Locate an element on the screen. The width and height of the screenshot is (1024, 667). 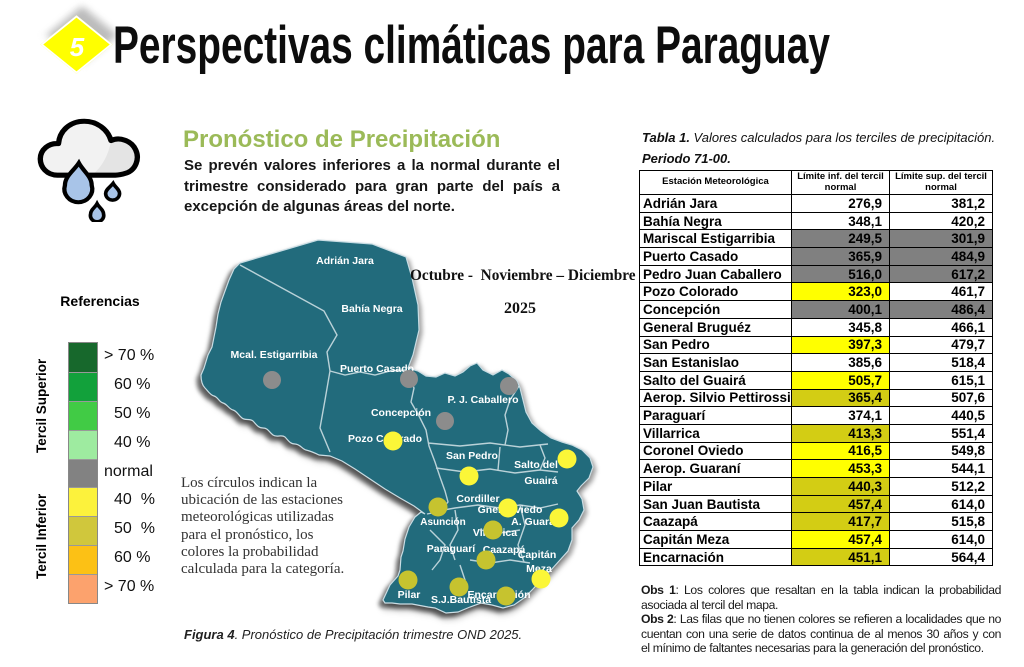
svg-text: Salto del is located at coordinates (536, 465).